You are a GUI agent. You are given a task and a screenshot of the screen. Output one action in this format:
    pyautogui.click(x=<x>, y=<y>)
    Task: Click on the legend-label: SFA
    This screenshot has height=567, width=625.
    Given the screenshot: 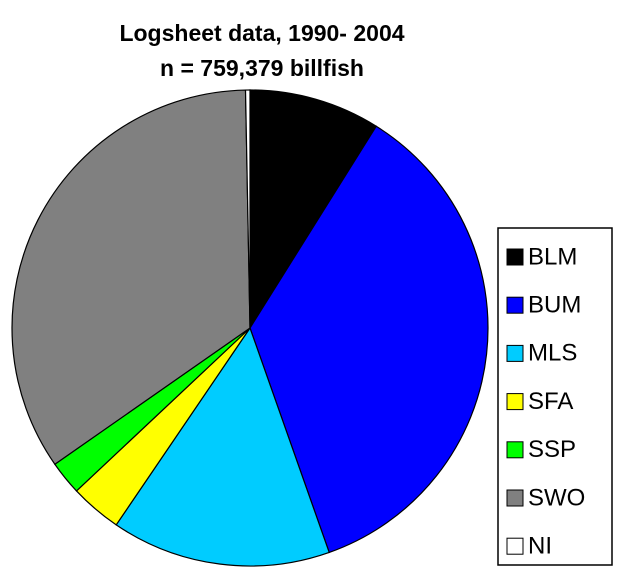 What is the action you would take?
    pyautogui.click(x=550, y=401)
    